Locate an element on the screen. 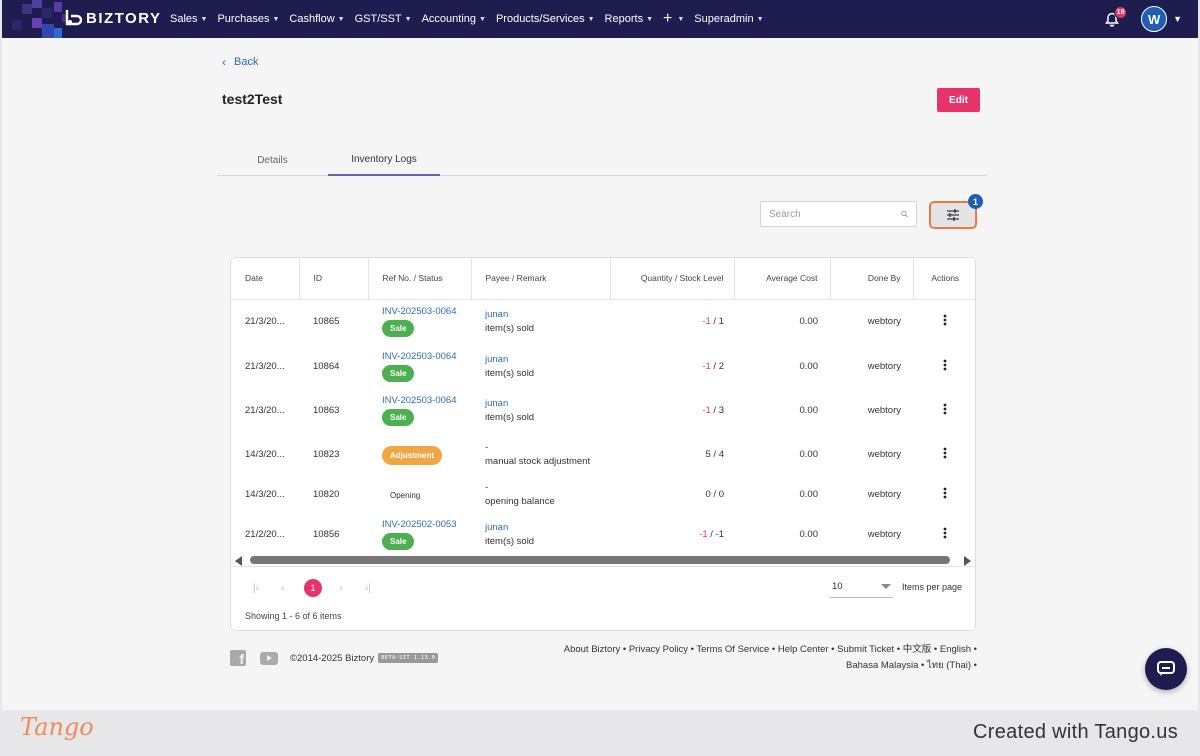 The height and width of the screenshot is (756, 1200). cell-done-by: webtory is located at coordinates (884, 322).